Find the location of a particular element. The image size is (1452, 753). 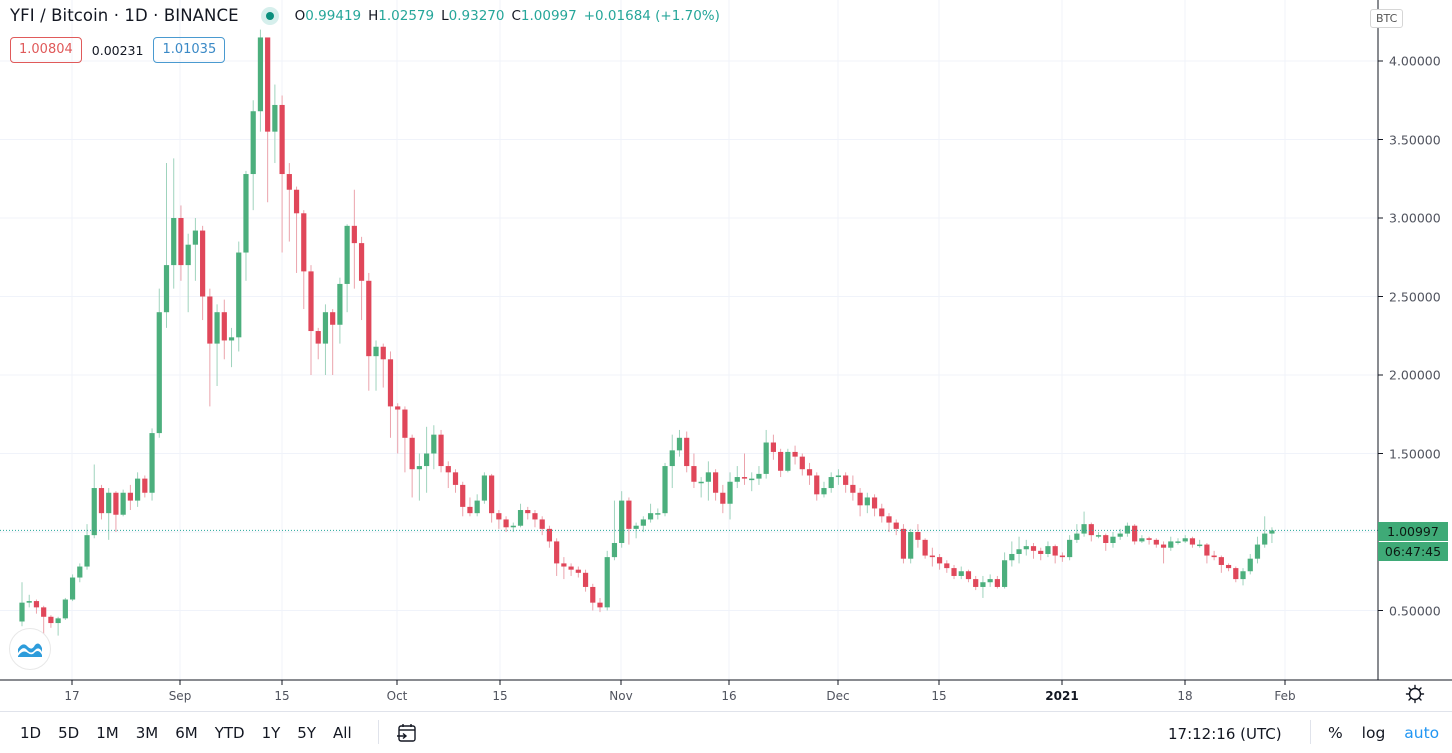

time-axis-label: 17 is located at coordinates (72, 696).